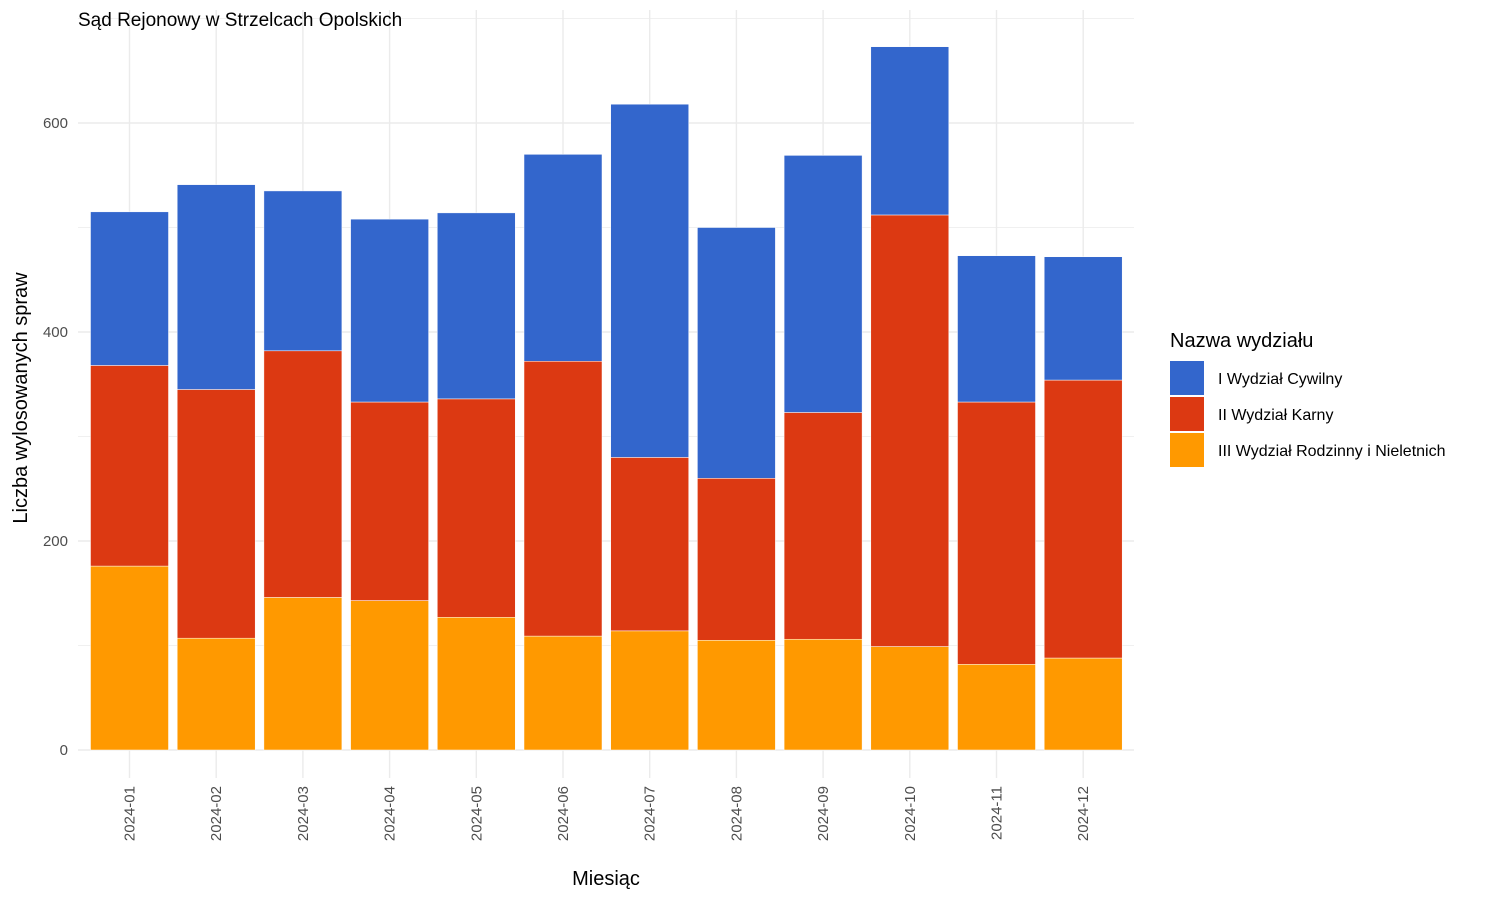  I want to click on y-tick-label: 200, so click(55, 541).